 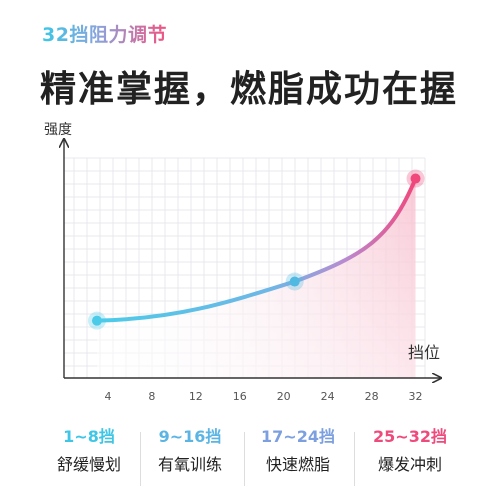 I want to click on level-name: 爆发冲刺, so click(x=409, y=464).